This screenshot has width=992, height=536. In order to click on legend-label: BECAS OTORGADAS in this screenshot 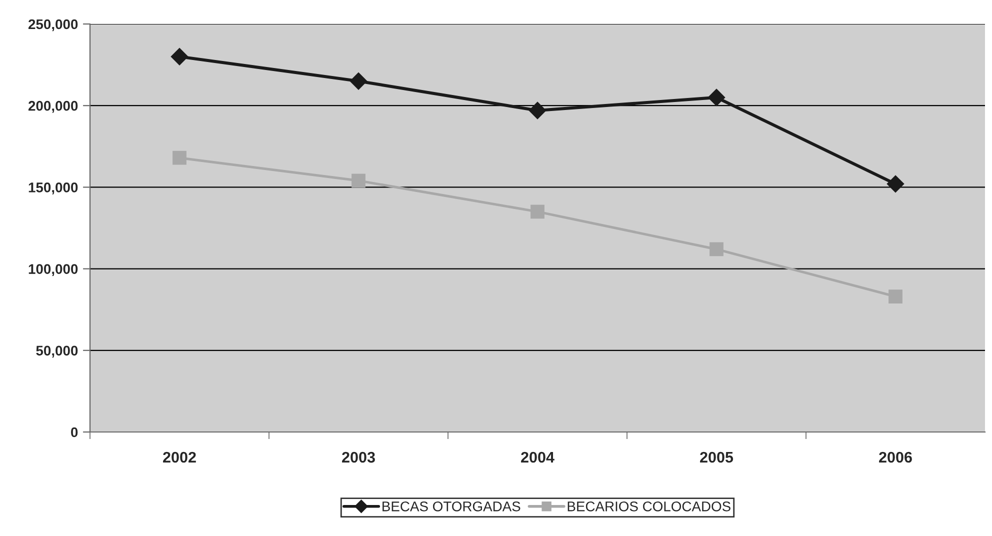, I will do `click(451, 506)`.